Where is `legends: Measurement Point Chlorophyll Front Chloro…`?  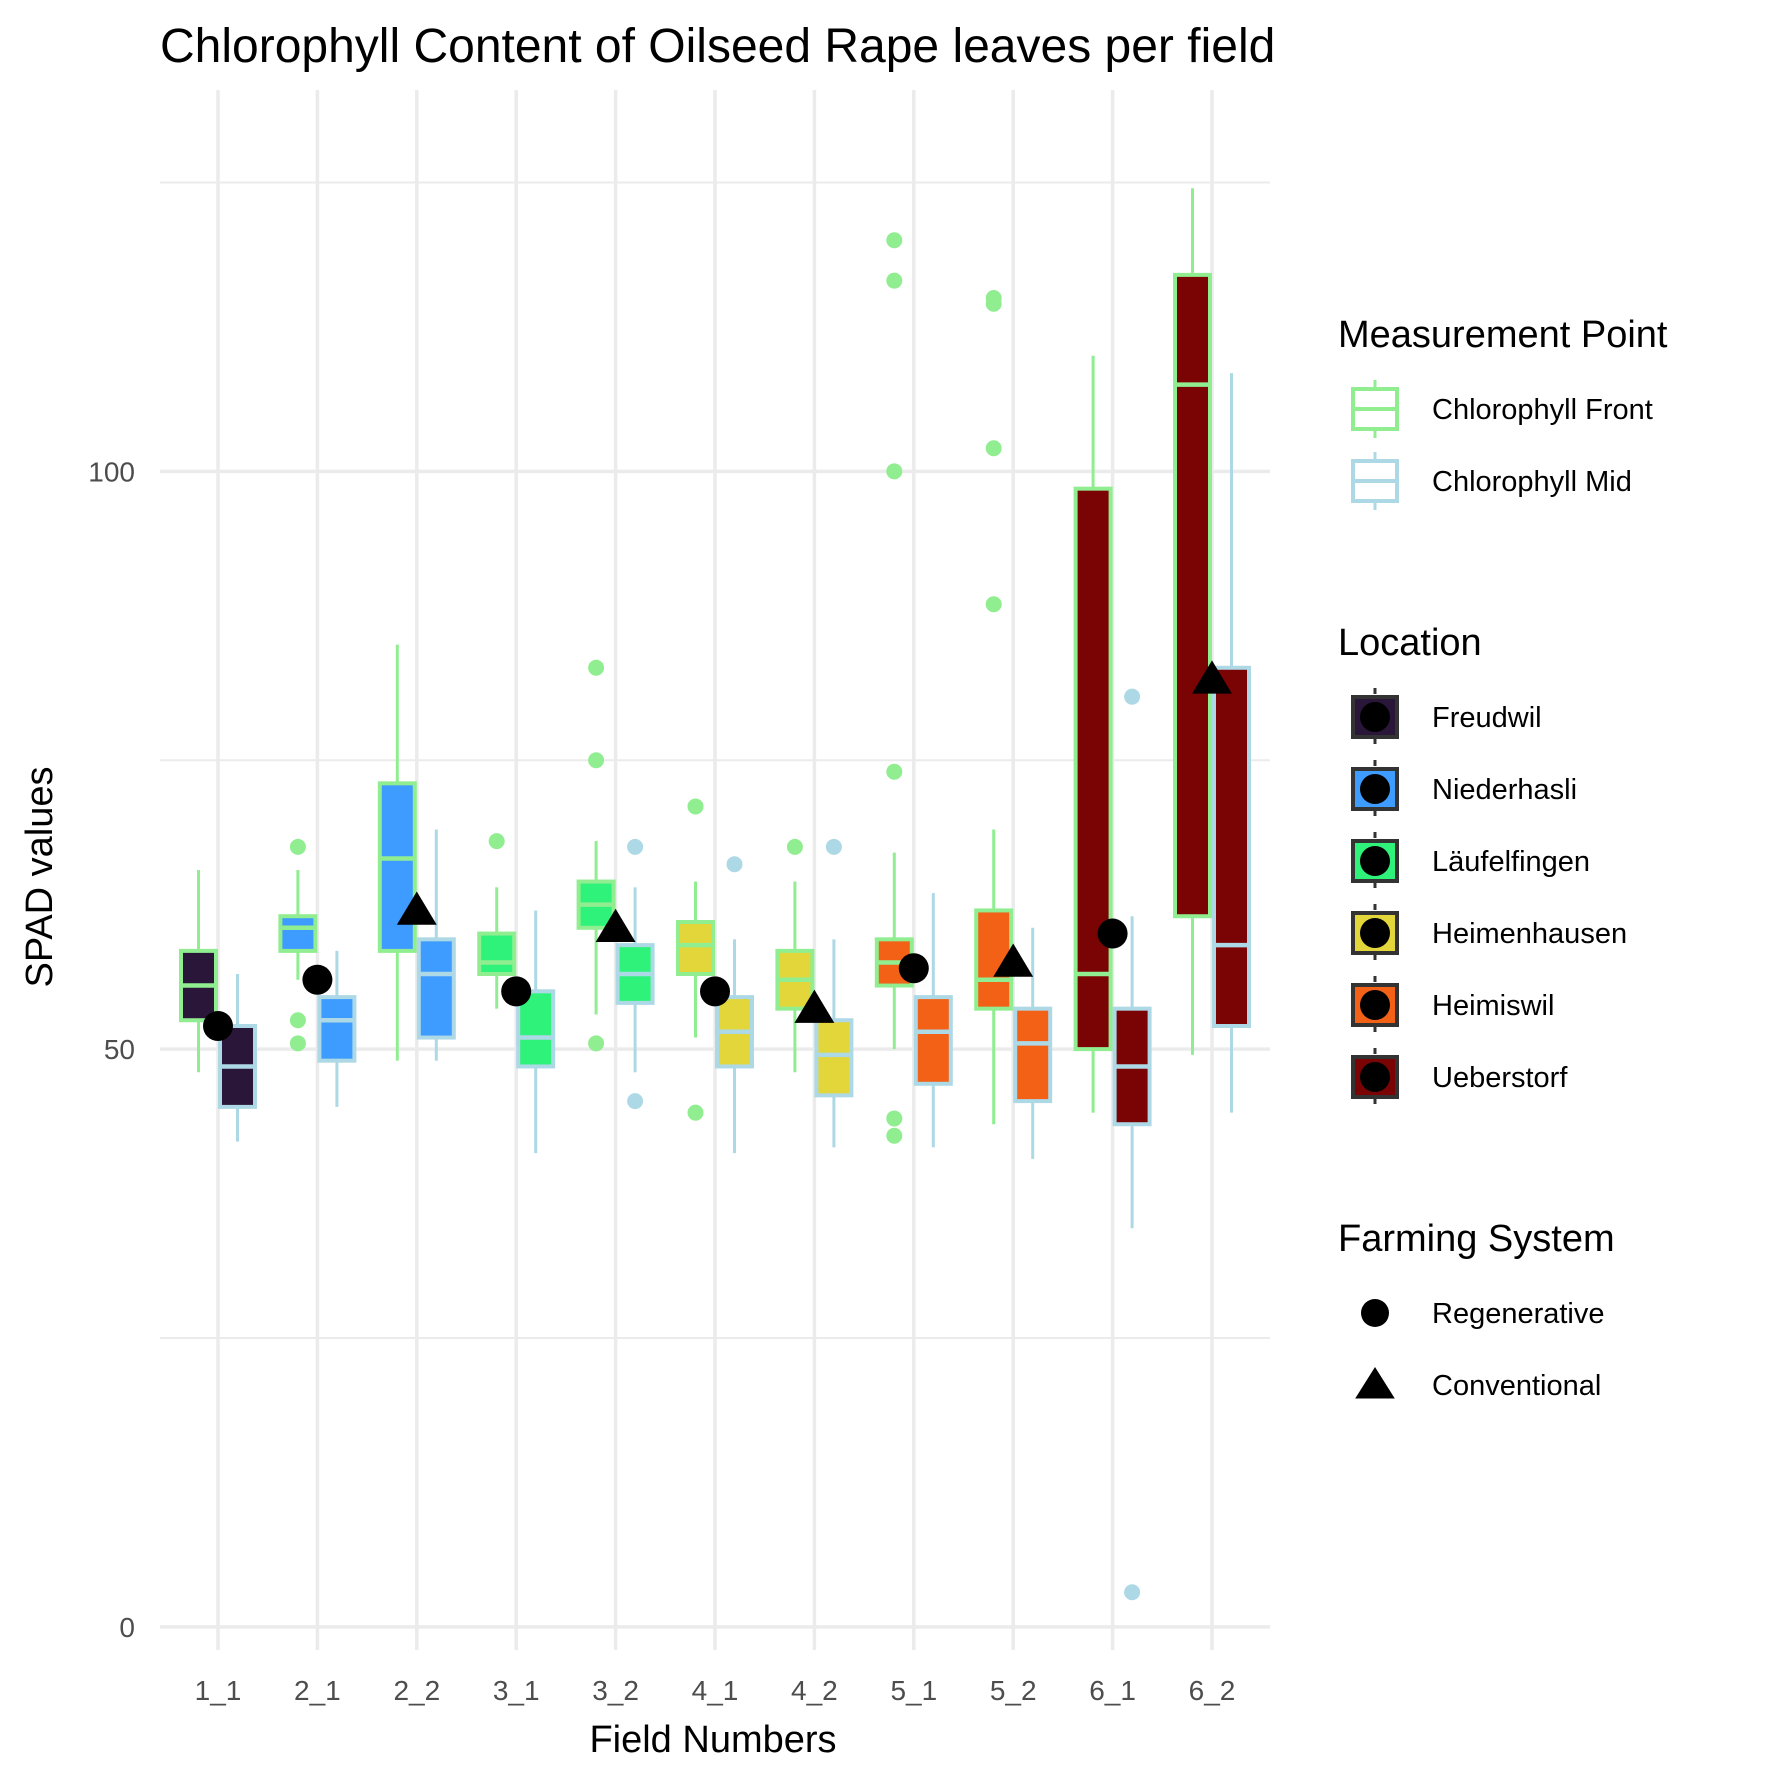
legends: Measurement Point Chlorophyll Front Chloro… is located at coordinates (1503, 858).